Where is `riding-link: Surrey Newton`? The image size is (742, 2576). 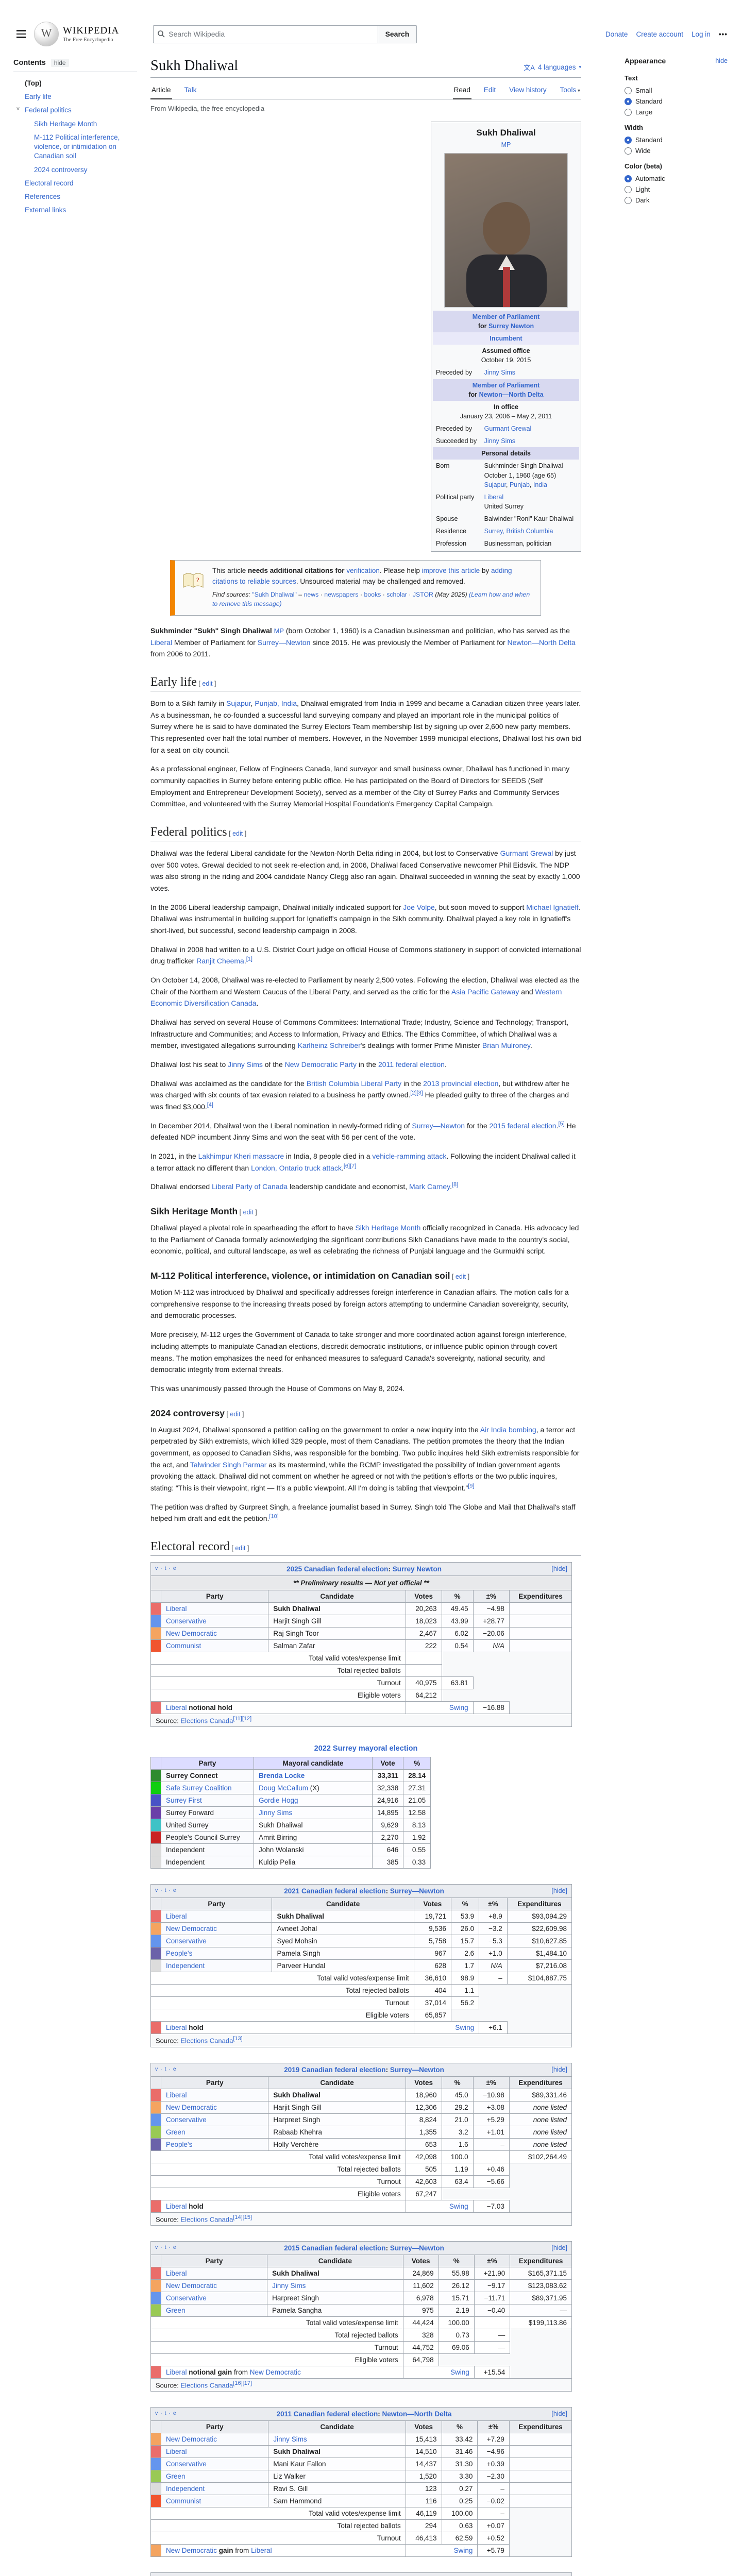
riding-link: Surrey Newton is located at coordinates (417, 1569).